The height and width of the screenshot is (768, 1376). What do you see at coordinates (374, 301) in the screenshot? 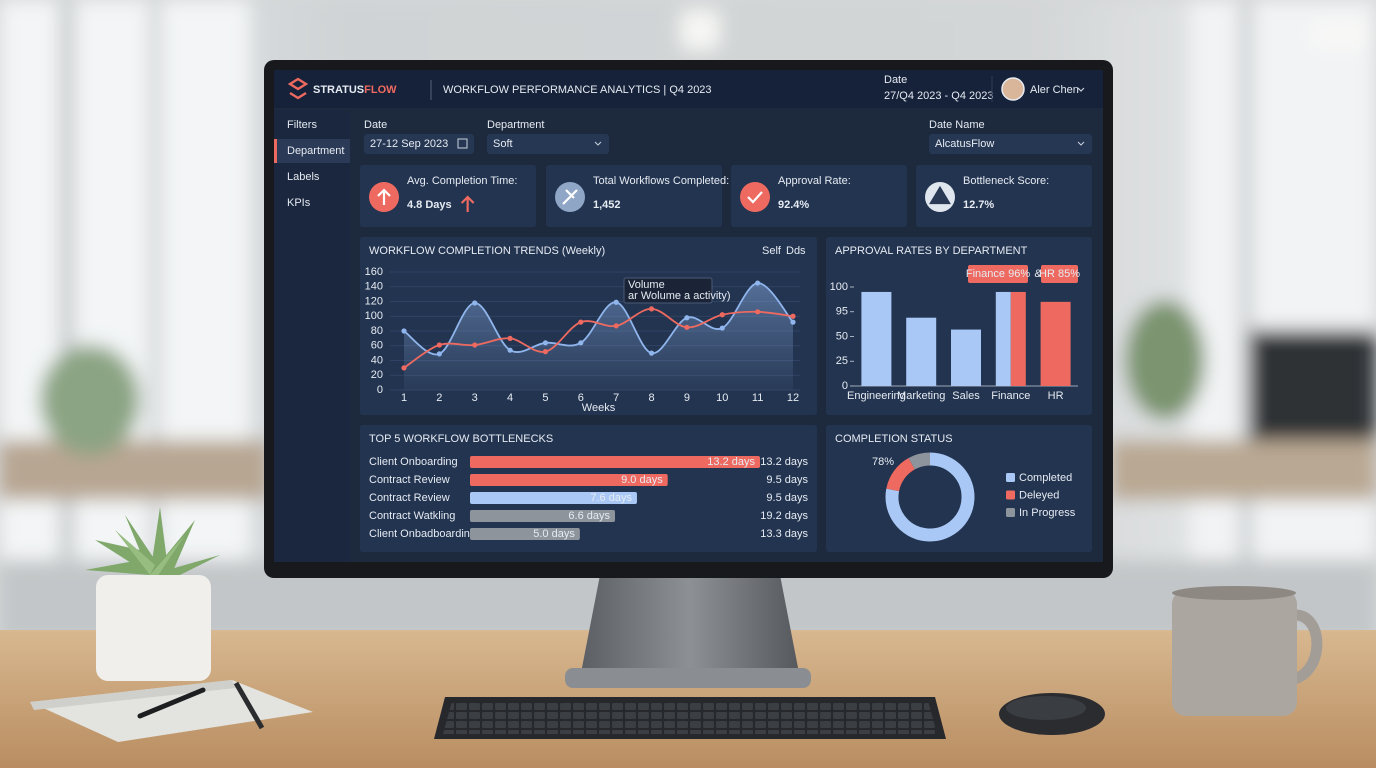
I see `y-tick-label: 120` at bounding box center [374, 301].